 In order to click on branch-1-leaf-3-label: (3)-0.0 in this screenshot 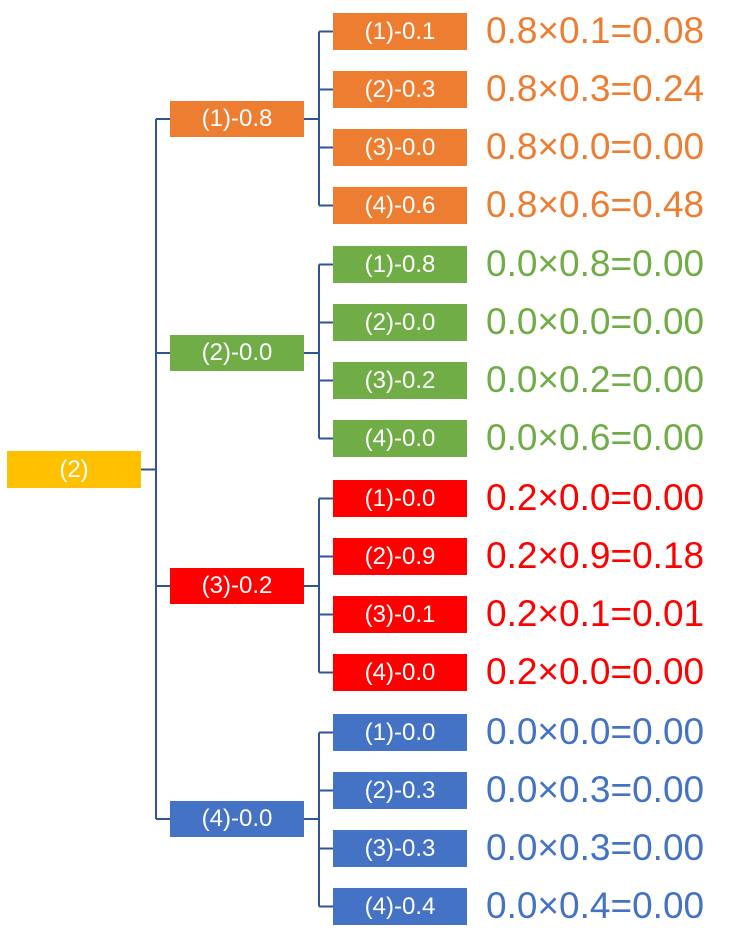, I will do `click(400, 147)`.